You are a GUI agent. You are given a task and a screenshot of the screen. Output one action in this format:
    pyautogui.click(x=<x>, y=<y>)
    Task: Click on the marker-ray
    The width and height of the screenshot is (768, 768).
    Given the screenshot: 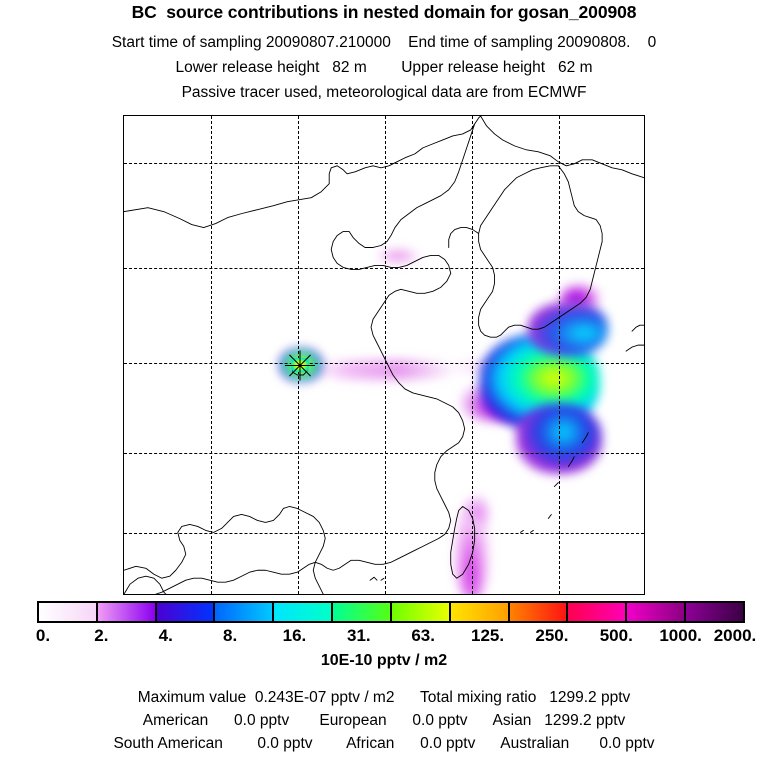 What is the action you would take?
    pyautogui.click(x=300, y=365)
    